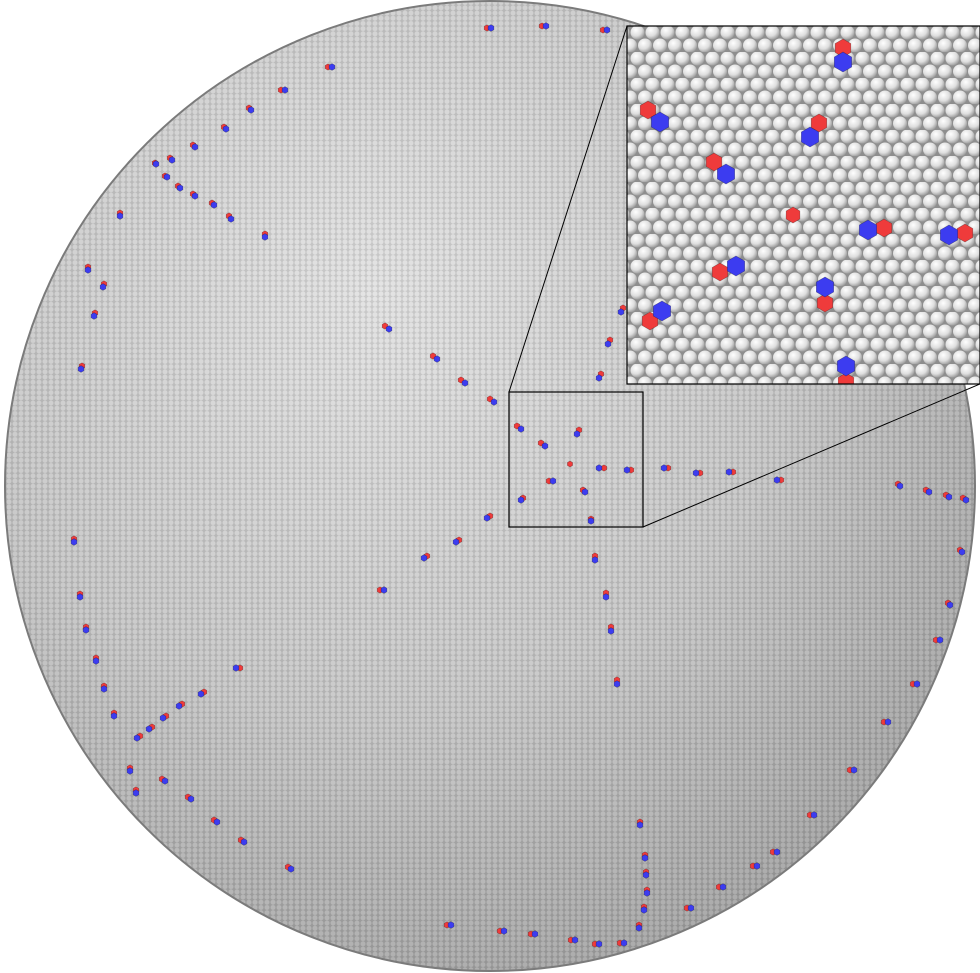 This screenshot has width=980, height=973. Describe the element at coordinates (793, 215) in the screenshot. I see `central-disclination-marker` at that location.